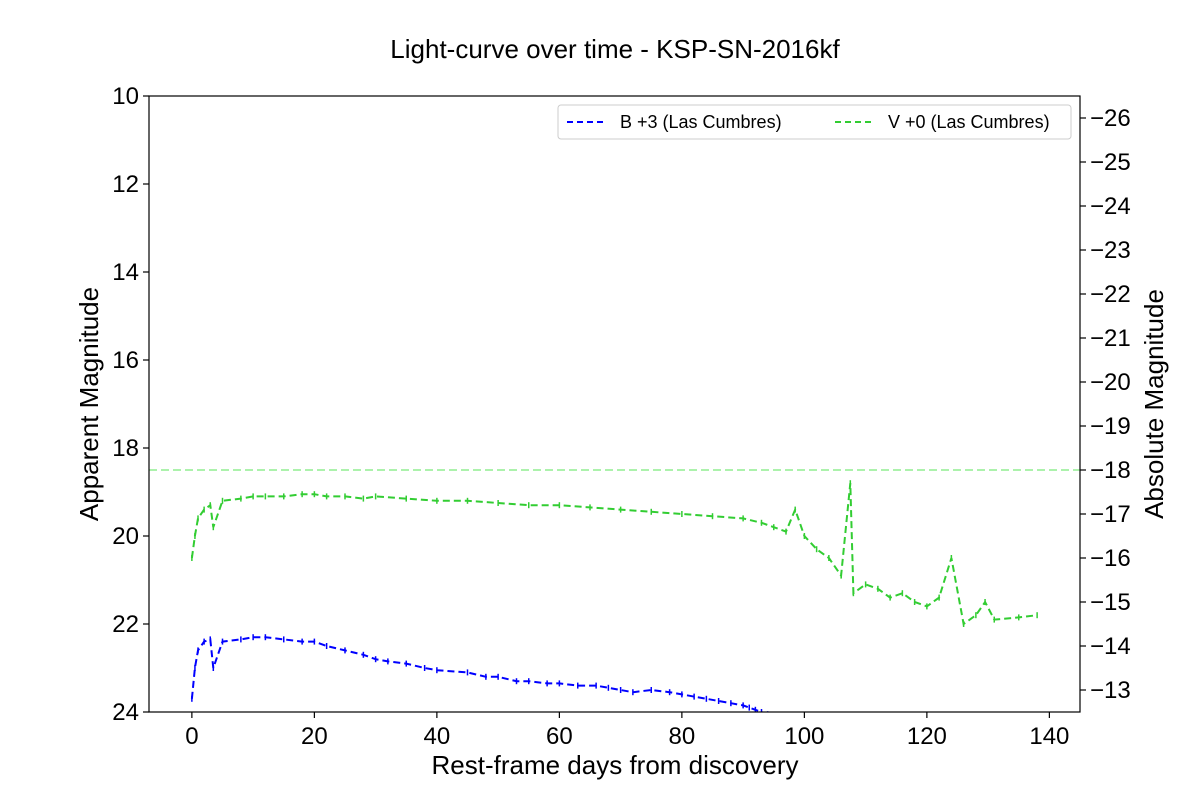 This screenshot has height=800, width=1200. Describe the element at coordinates (1110, 646) in the screenshot. I see `y2-tick-label: −14` at that location.